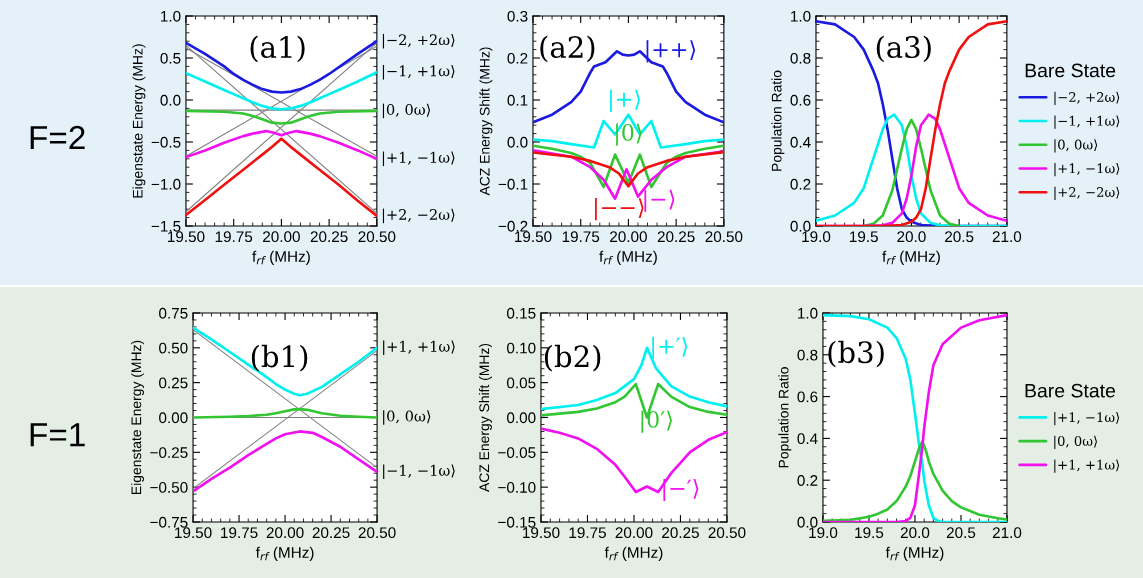  Describe the element at coordinates (169, 453) in the screenshot. I see `y-tick-label: −0.25` at that location.